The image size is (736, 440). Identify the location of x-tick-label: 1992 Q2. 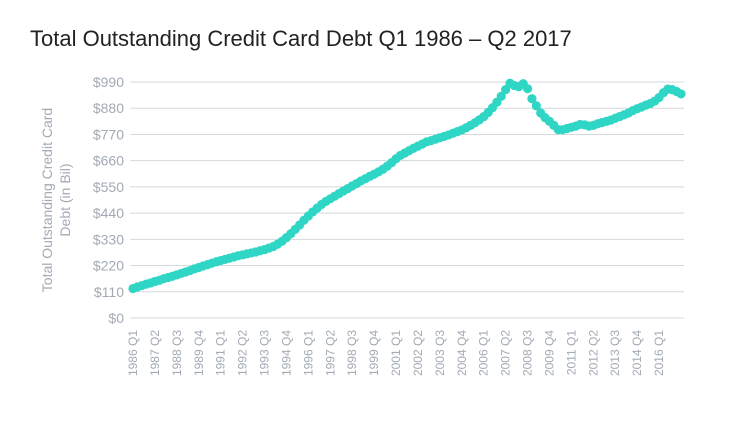
(243, 353).